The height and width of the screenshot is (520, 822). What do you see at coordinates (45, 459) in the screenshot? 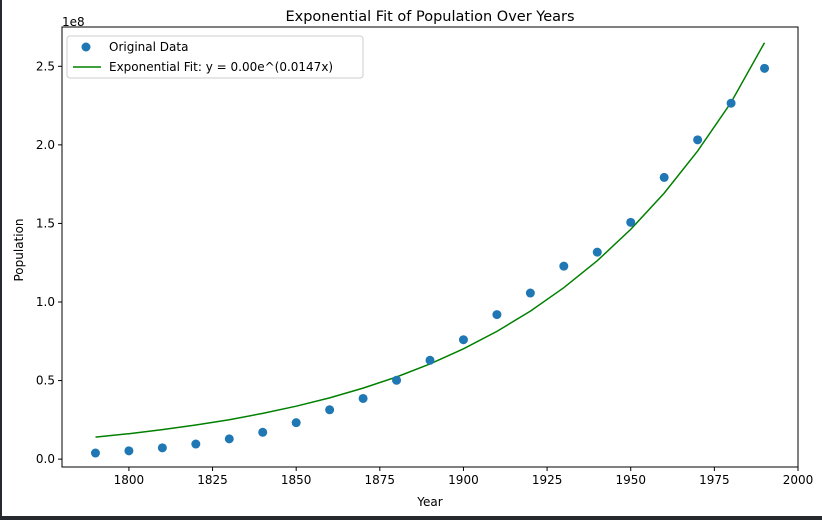
I see `y-tick-label: 0.0` at bounding box center [45, 459].